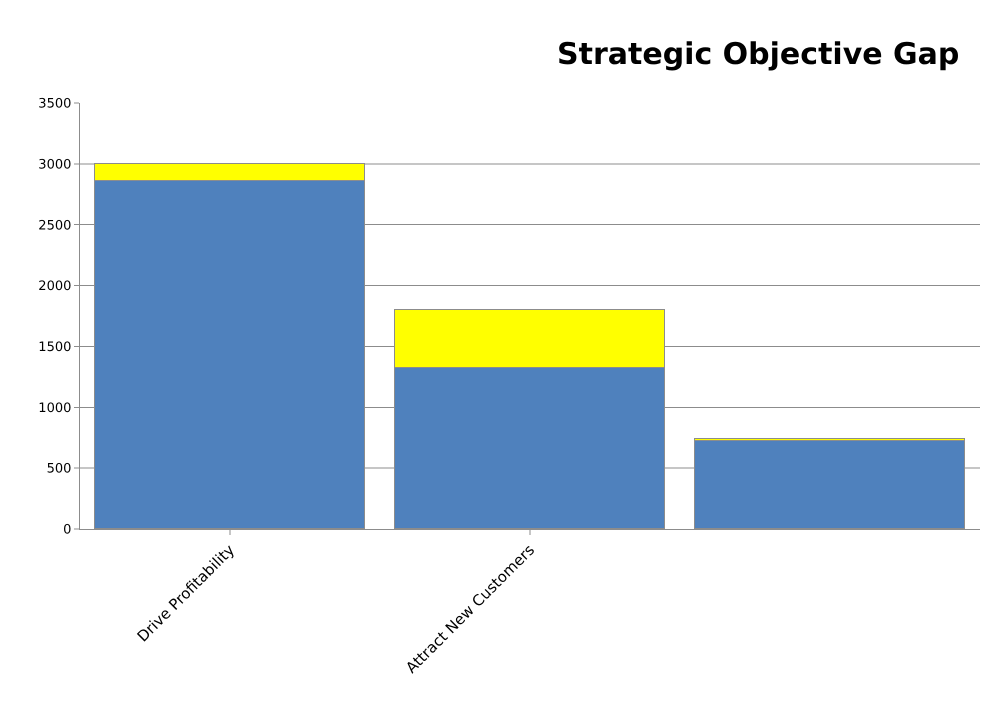 The image size is (984, 719). What do you see at coordinates (55, 226) in the screenshot?
I see `y-tick-label: 2500` at bounding box center [55, 226].